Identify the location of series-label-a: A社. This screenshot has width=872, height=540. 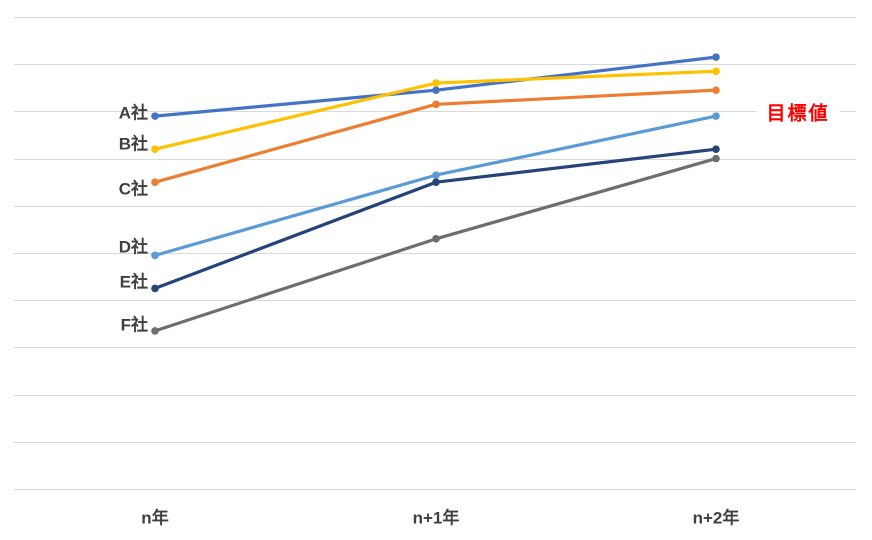
(133, 113).